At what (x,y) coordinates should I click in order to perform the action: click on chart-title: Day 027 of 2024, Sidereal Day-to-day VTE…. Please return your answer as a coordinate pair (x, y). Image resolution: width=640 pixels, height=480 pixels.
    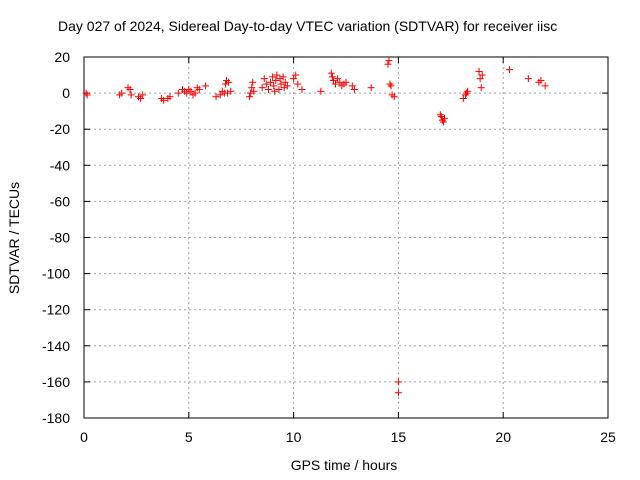
    Looking at the image, I should click on (307, 26).